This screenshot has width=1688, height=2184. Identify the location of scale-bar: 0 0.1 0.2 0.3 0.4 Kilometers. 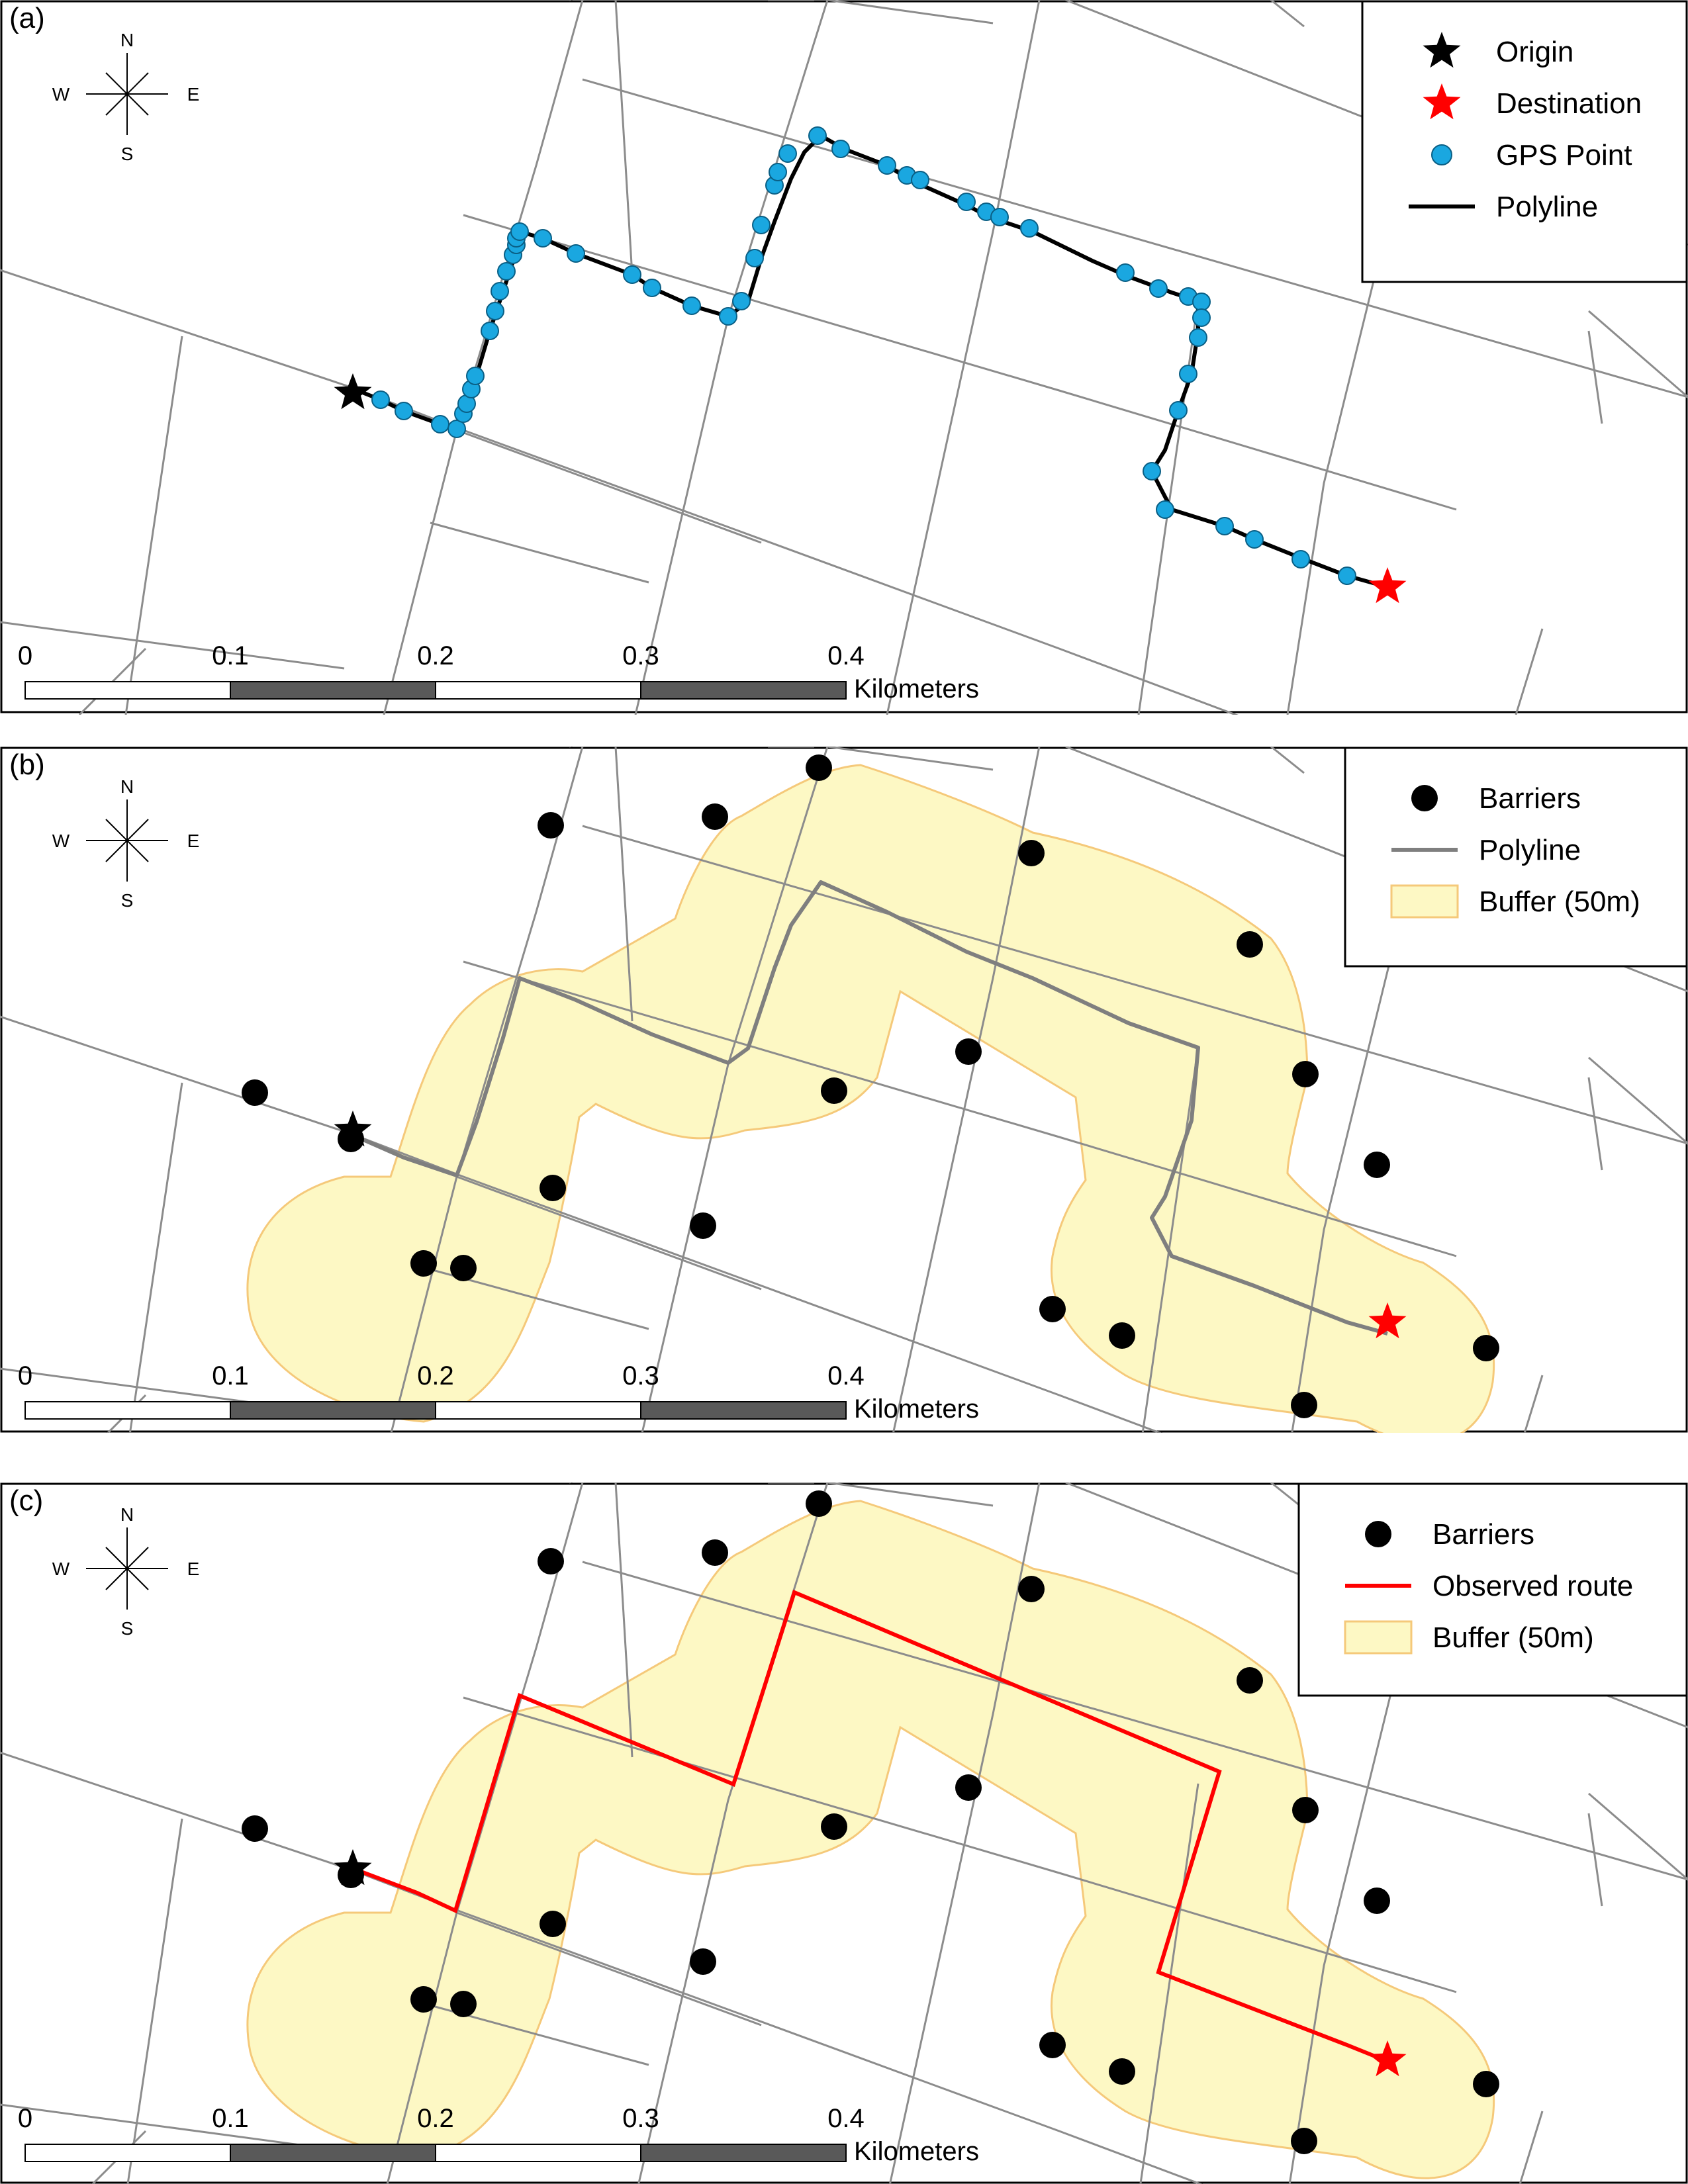
(498, 2135).